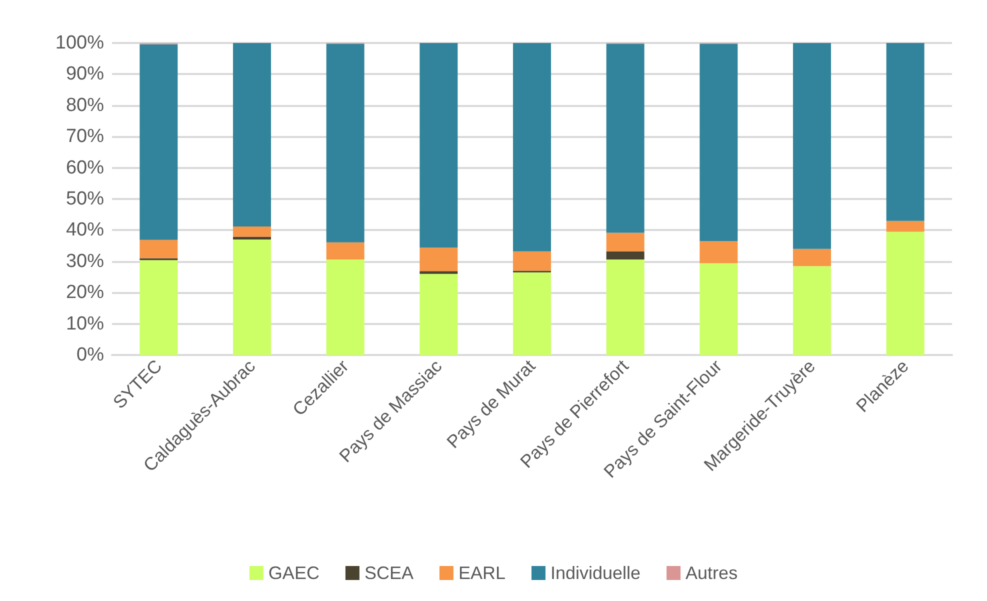 The width and height of the screenshot is (987, 601). Describe the element at coordinates (85, 167) in the screenshot. I see `y-tick-label: 60%` at that location.